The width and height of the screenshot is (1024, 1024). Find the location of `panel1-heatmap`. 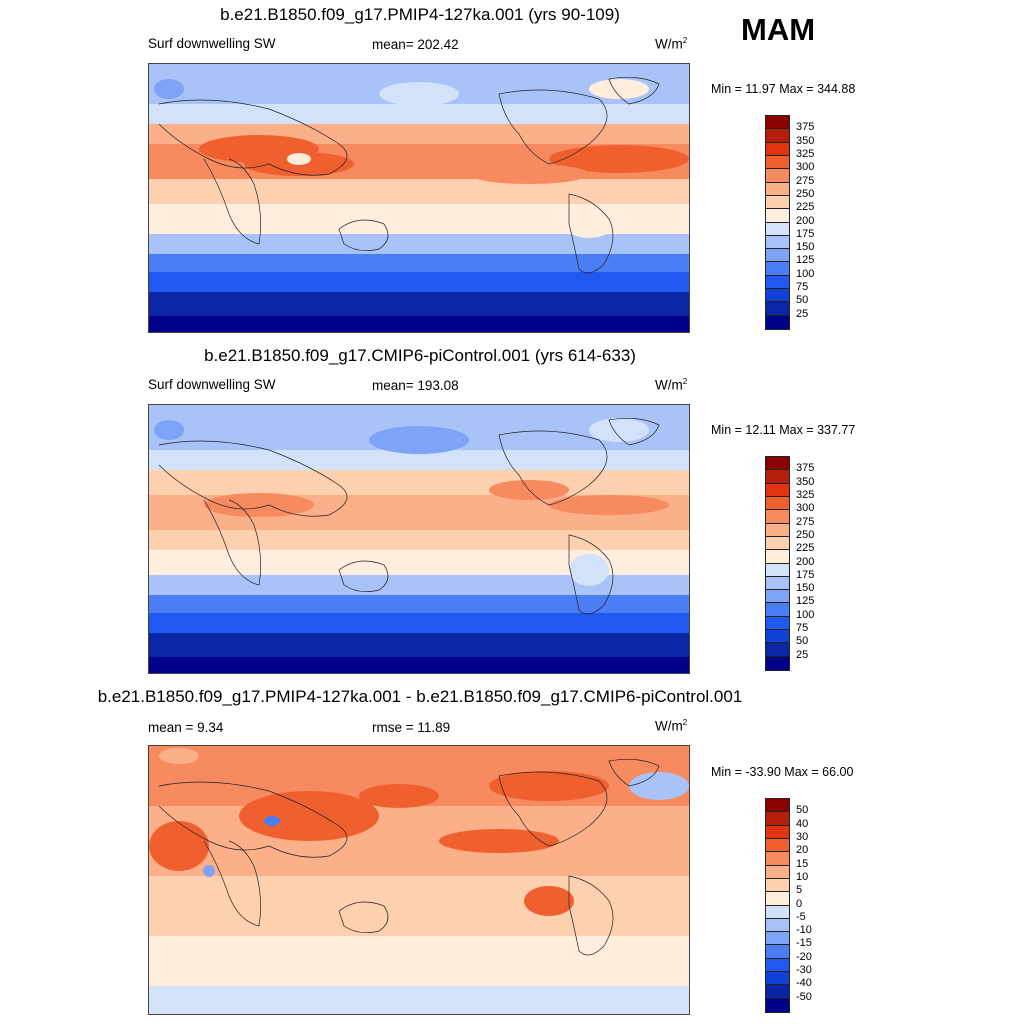

panel1-heatmap is located at coordinates (419, 198).